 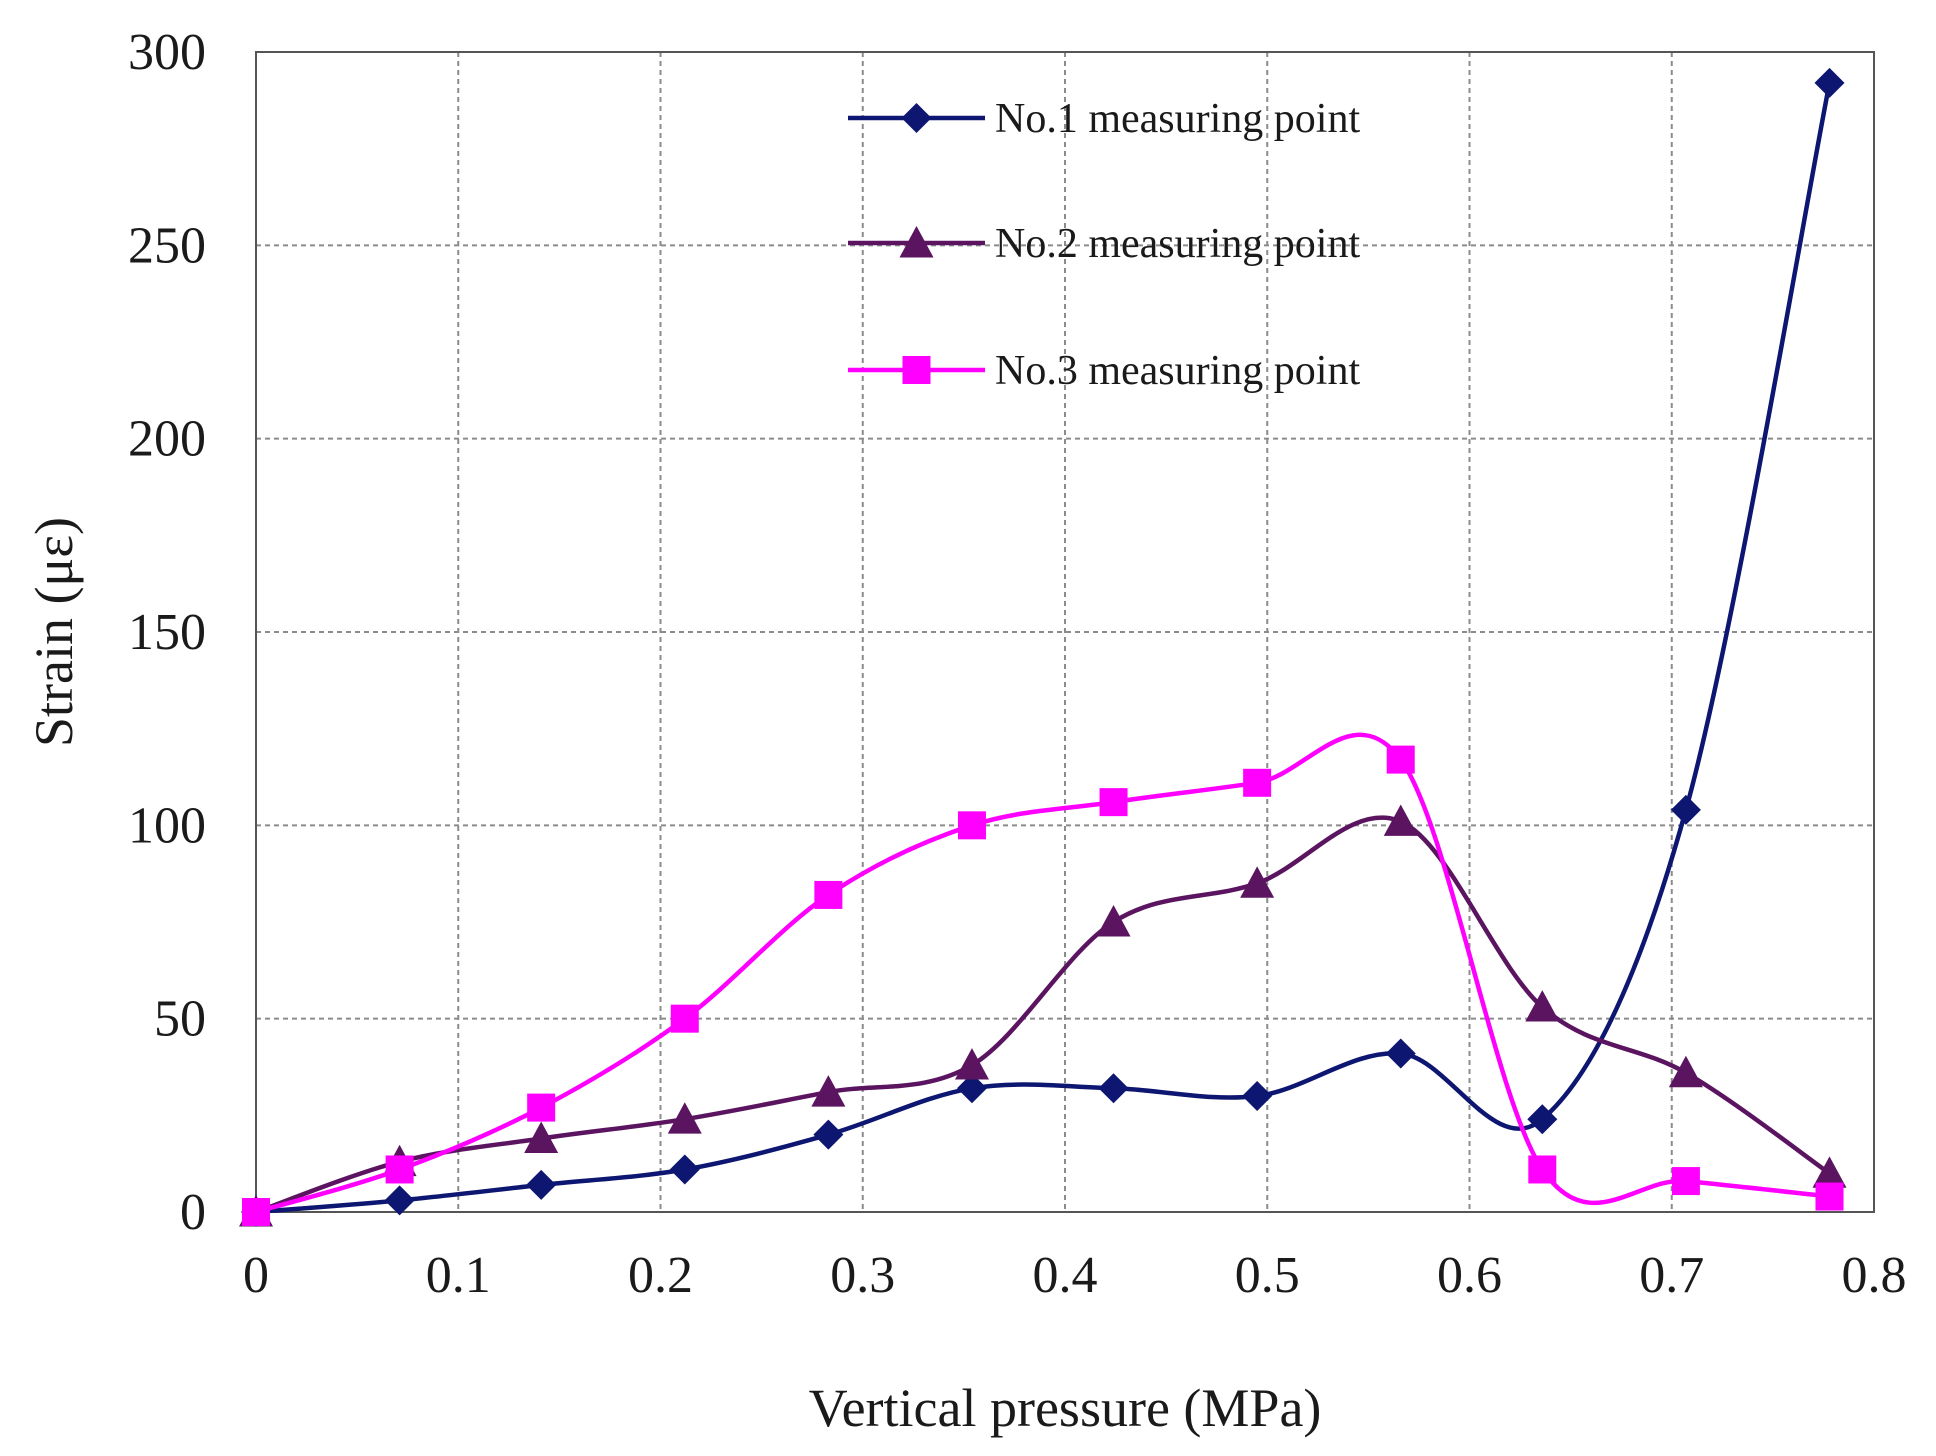 I want to click on legend-item-2: No.2 measuring point, so click(x=1104, y=244).